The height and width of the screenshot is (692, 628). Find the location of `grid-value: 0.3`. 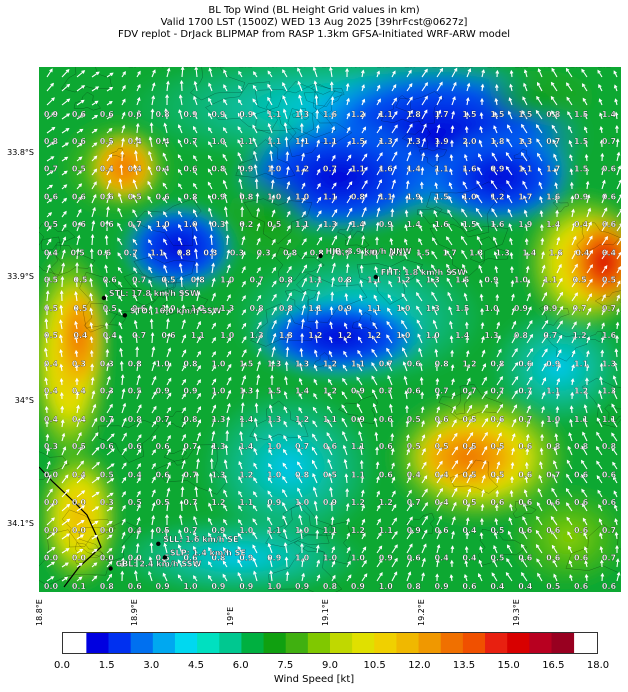

grid-value: 0.3 is located at coordinates (218, 224).